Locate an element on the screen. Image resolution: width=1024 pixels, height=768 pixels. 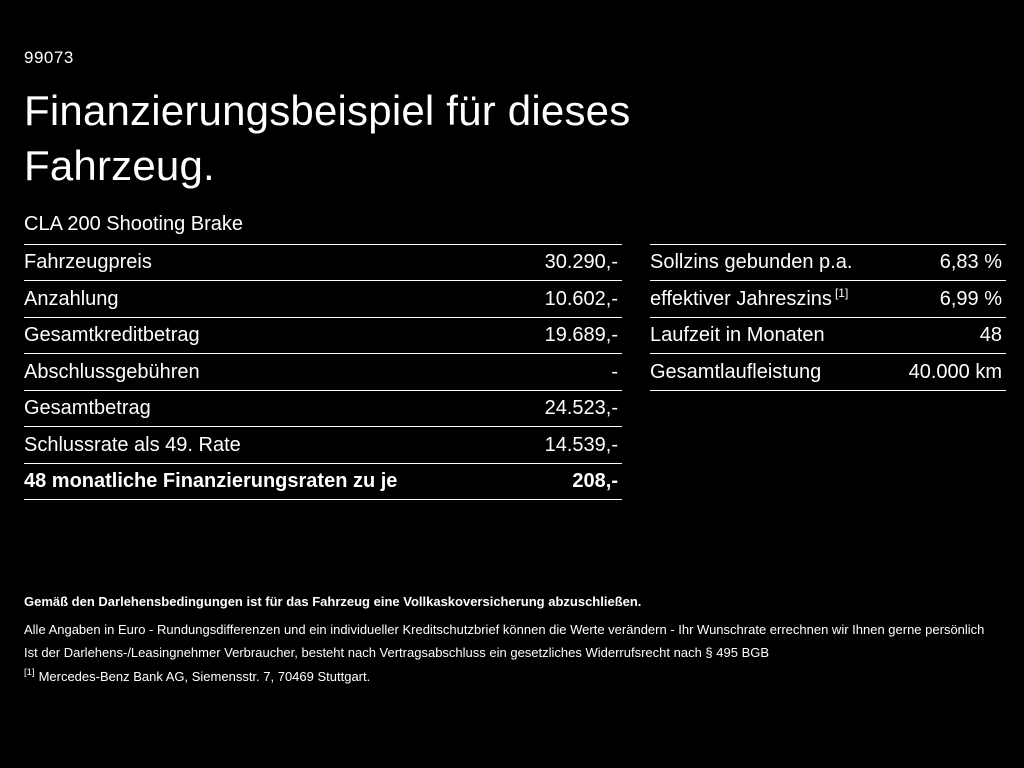
table-row-gesamtbetrag: Gesamtbetrag 24.523,- is located at coordinates (323, 408).